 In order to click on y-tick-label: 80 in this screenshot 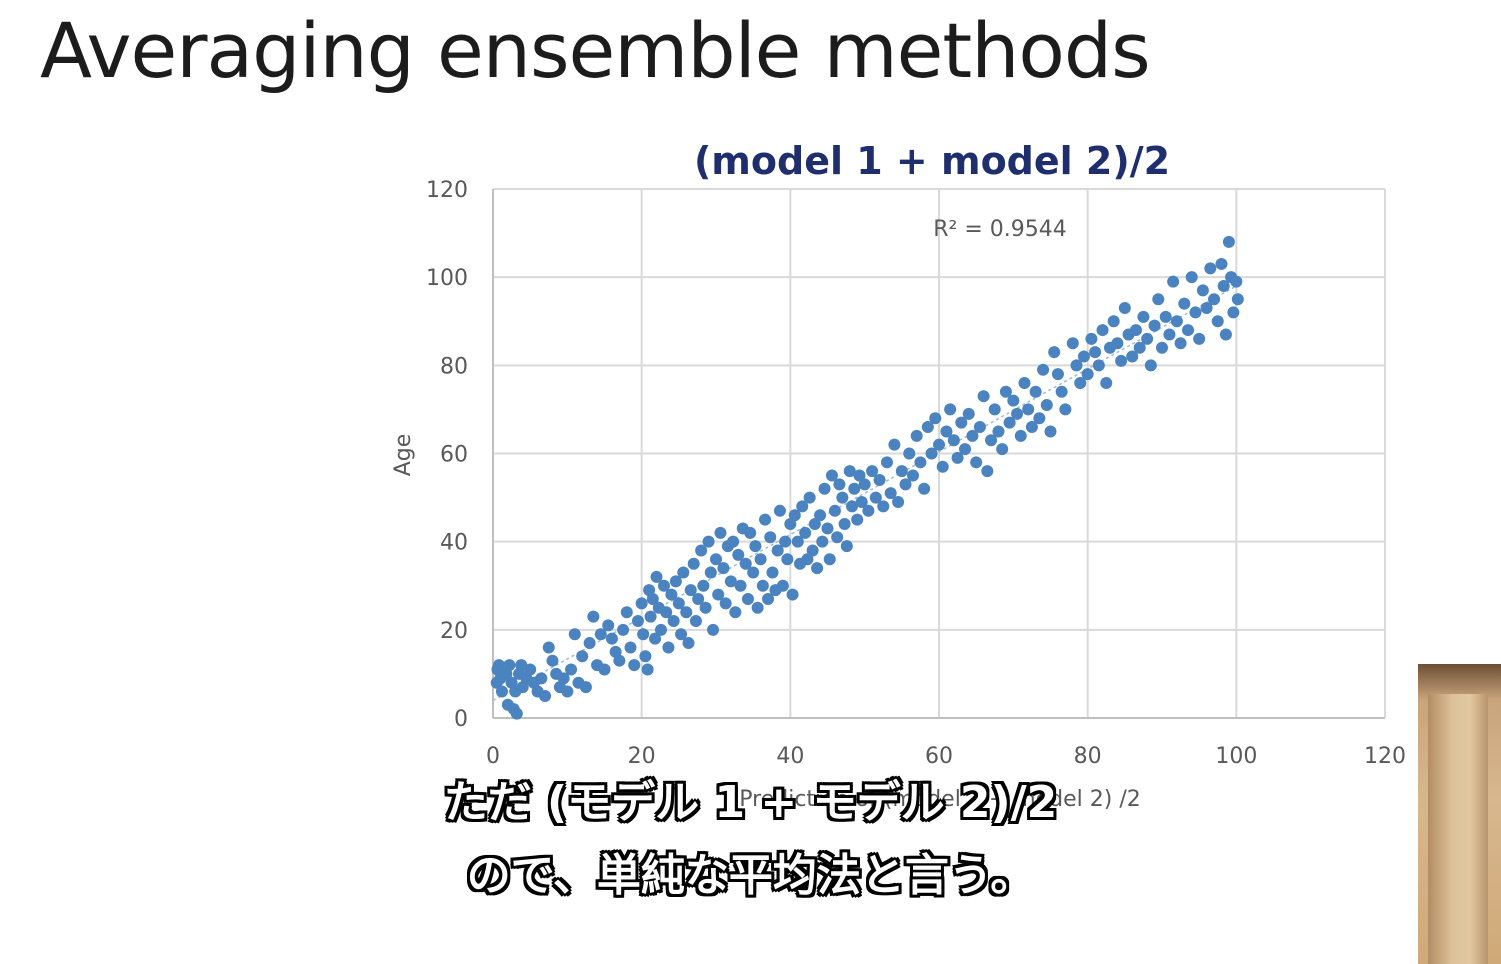, I will do `click(454, 366)`.